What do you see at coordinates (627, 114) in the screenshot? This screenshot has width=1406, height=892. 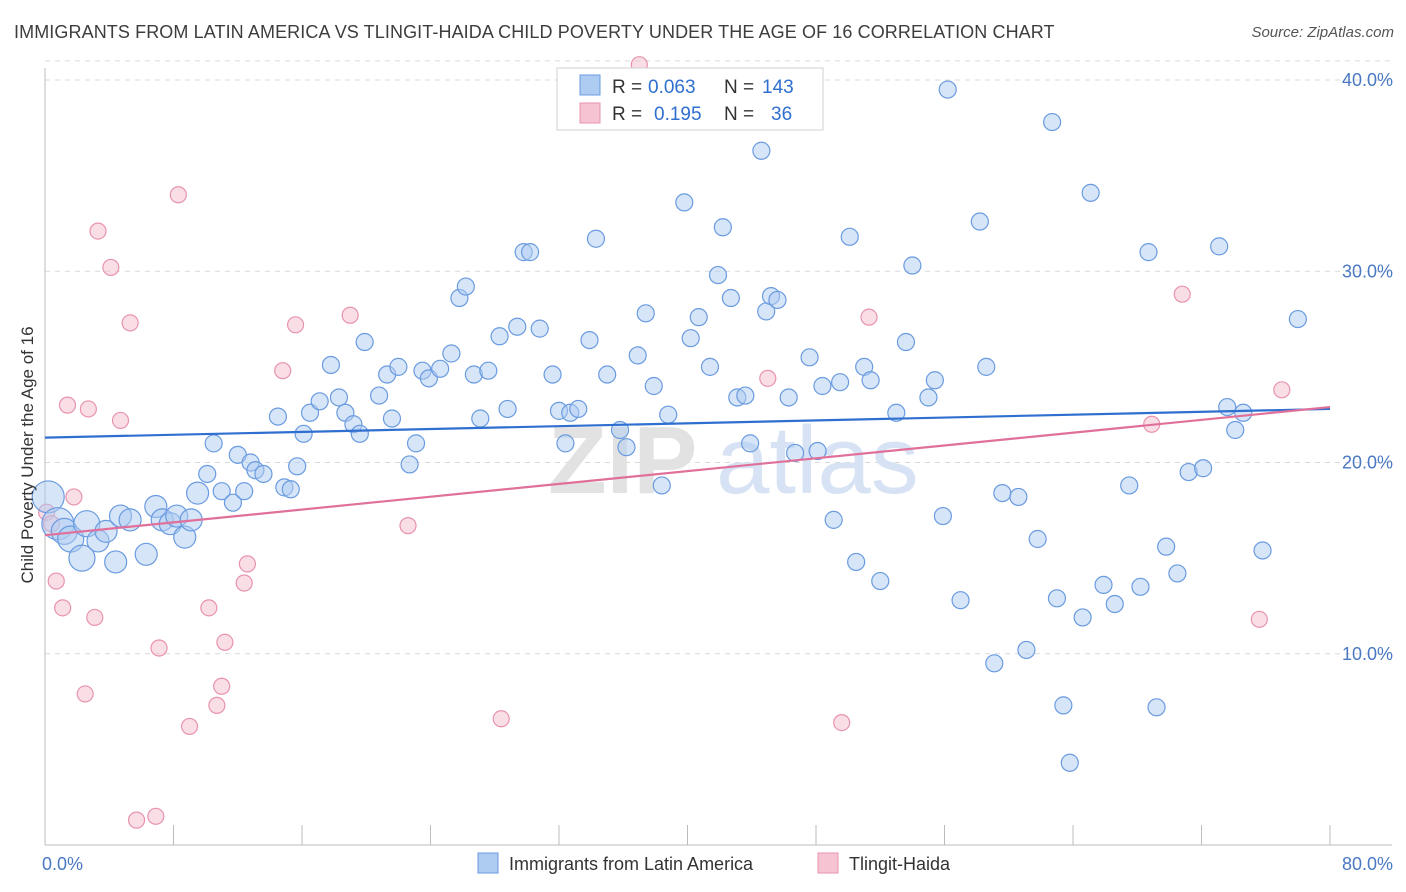 I see `stats-r-label-pink: R =` at bounding box center [627, 114].